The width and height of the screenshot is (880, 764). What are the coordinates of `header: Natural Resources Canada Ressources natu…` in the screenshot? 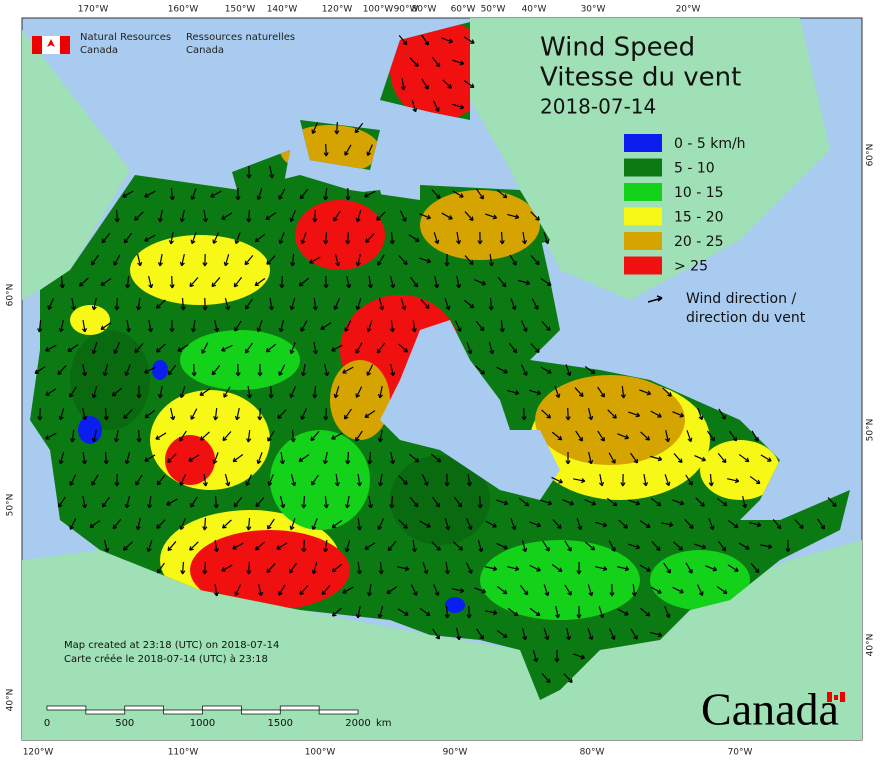 It's located at (163, 44).